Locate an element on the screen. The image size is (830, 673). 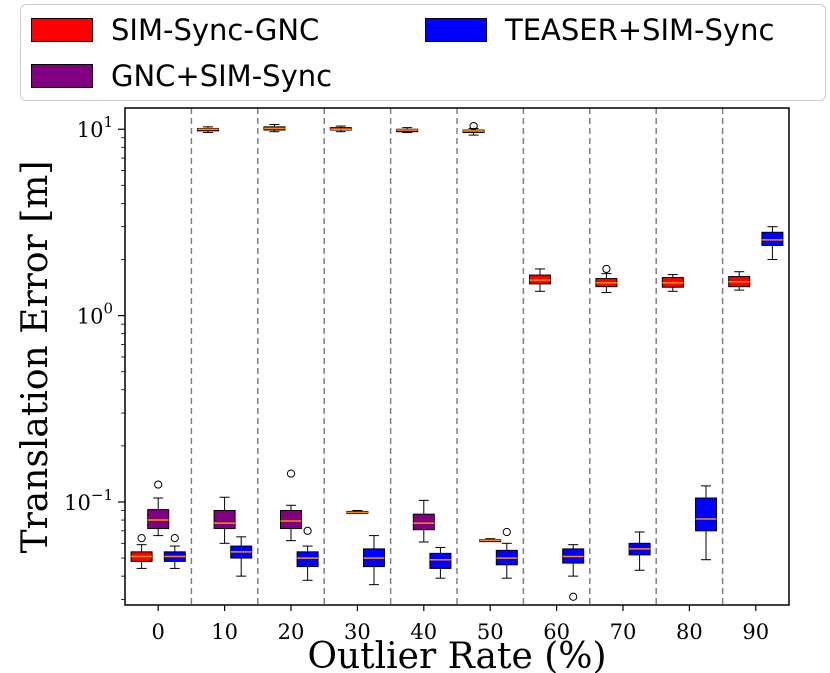
y-tick-label: 10⁻¹ is located at coordinates (88, 500).